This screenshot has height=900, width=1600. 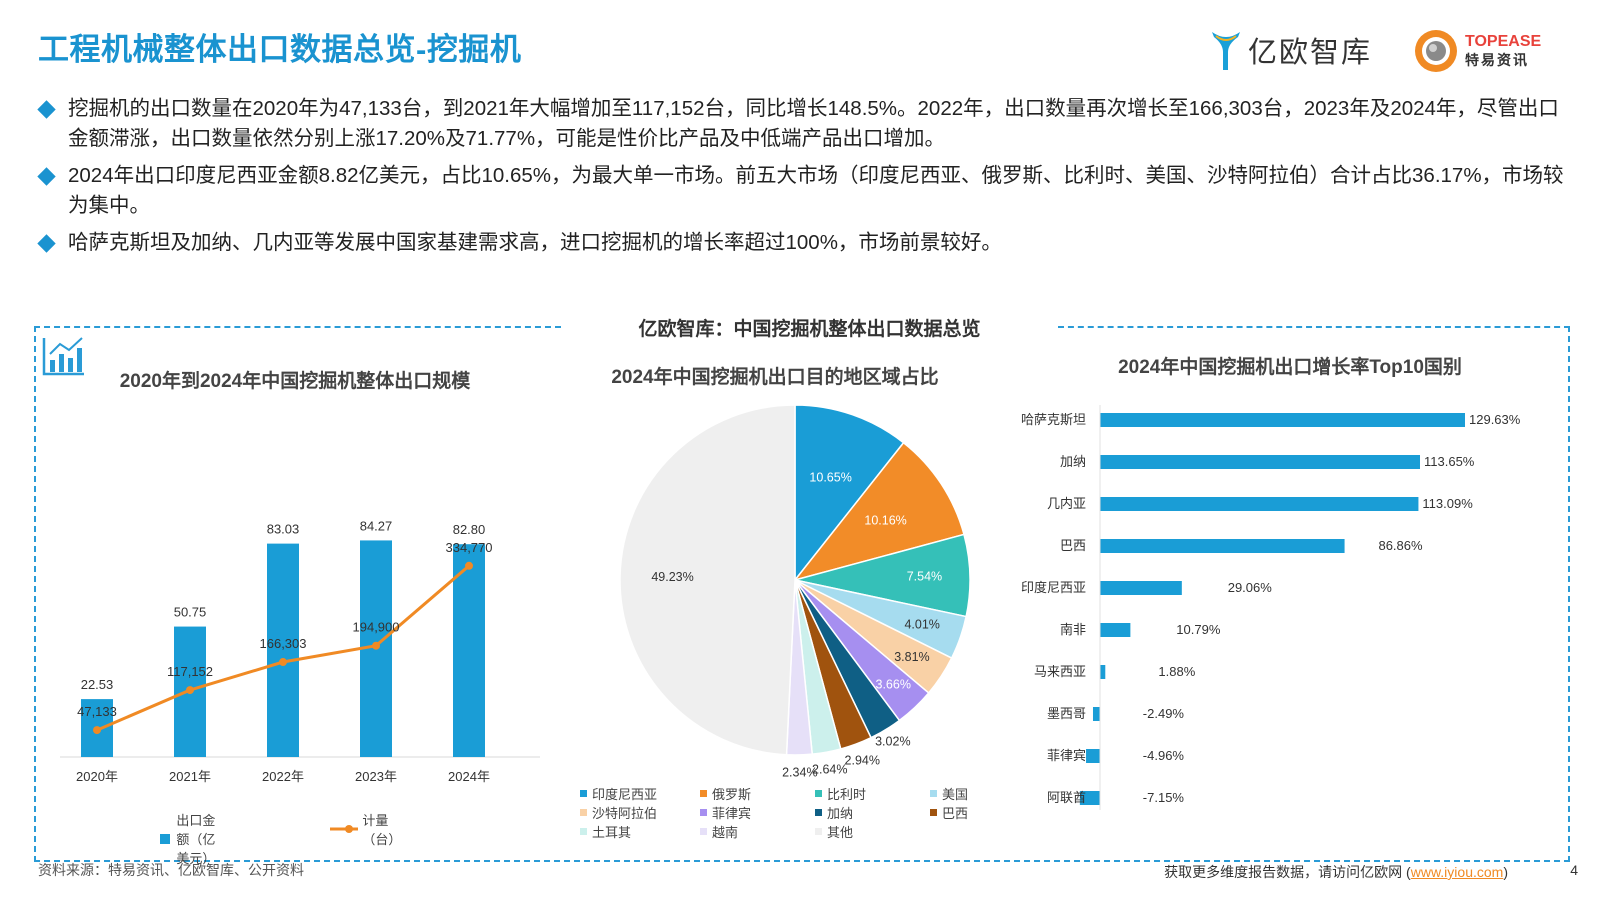 I want to click on chart3-title: 2024年中国挖掘机出口增长率Top10国别, so click(x=1290, y=367).